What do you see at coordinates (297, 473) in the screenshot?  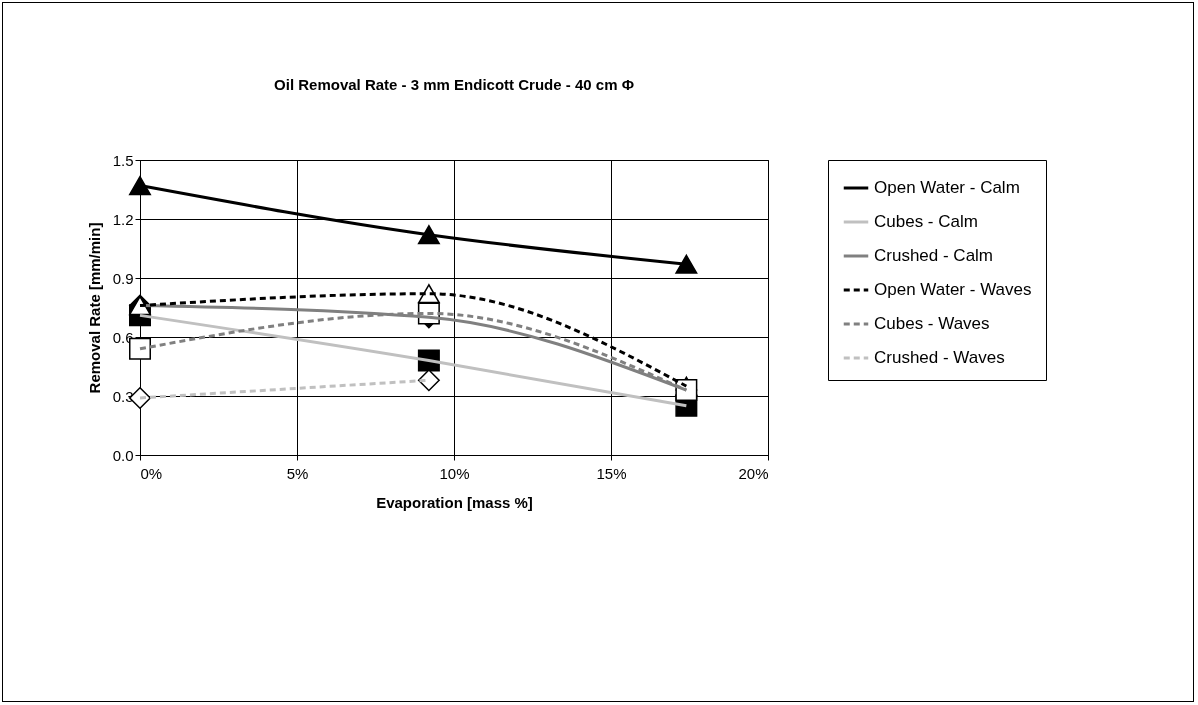 I see `x-tick-label: 5%` at bounding box center [297, 473].